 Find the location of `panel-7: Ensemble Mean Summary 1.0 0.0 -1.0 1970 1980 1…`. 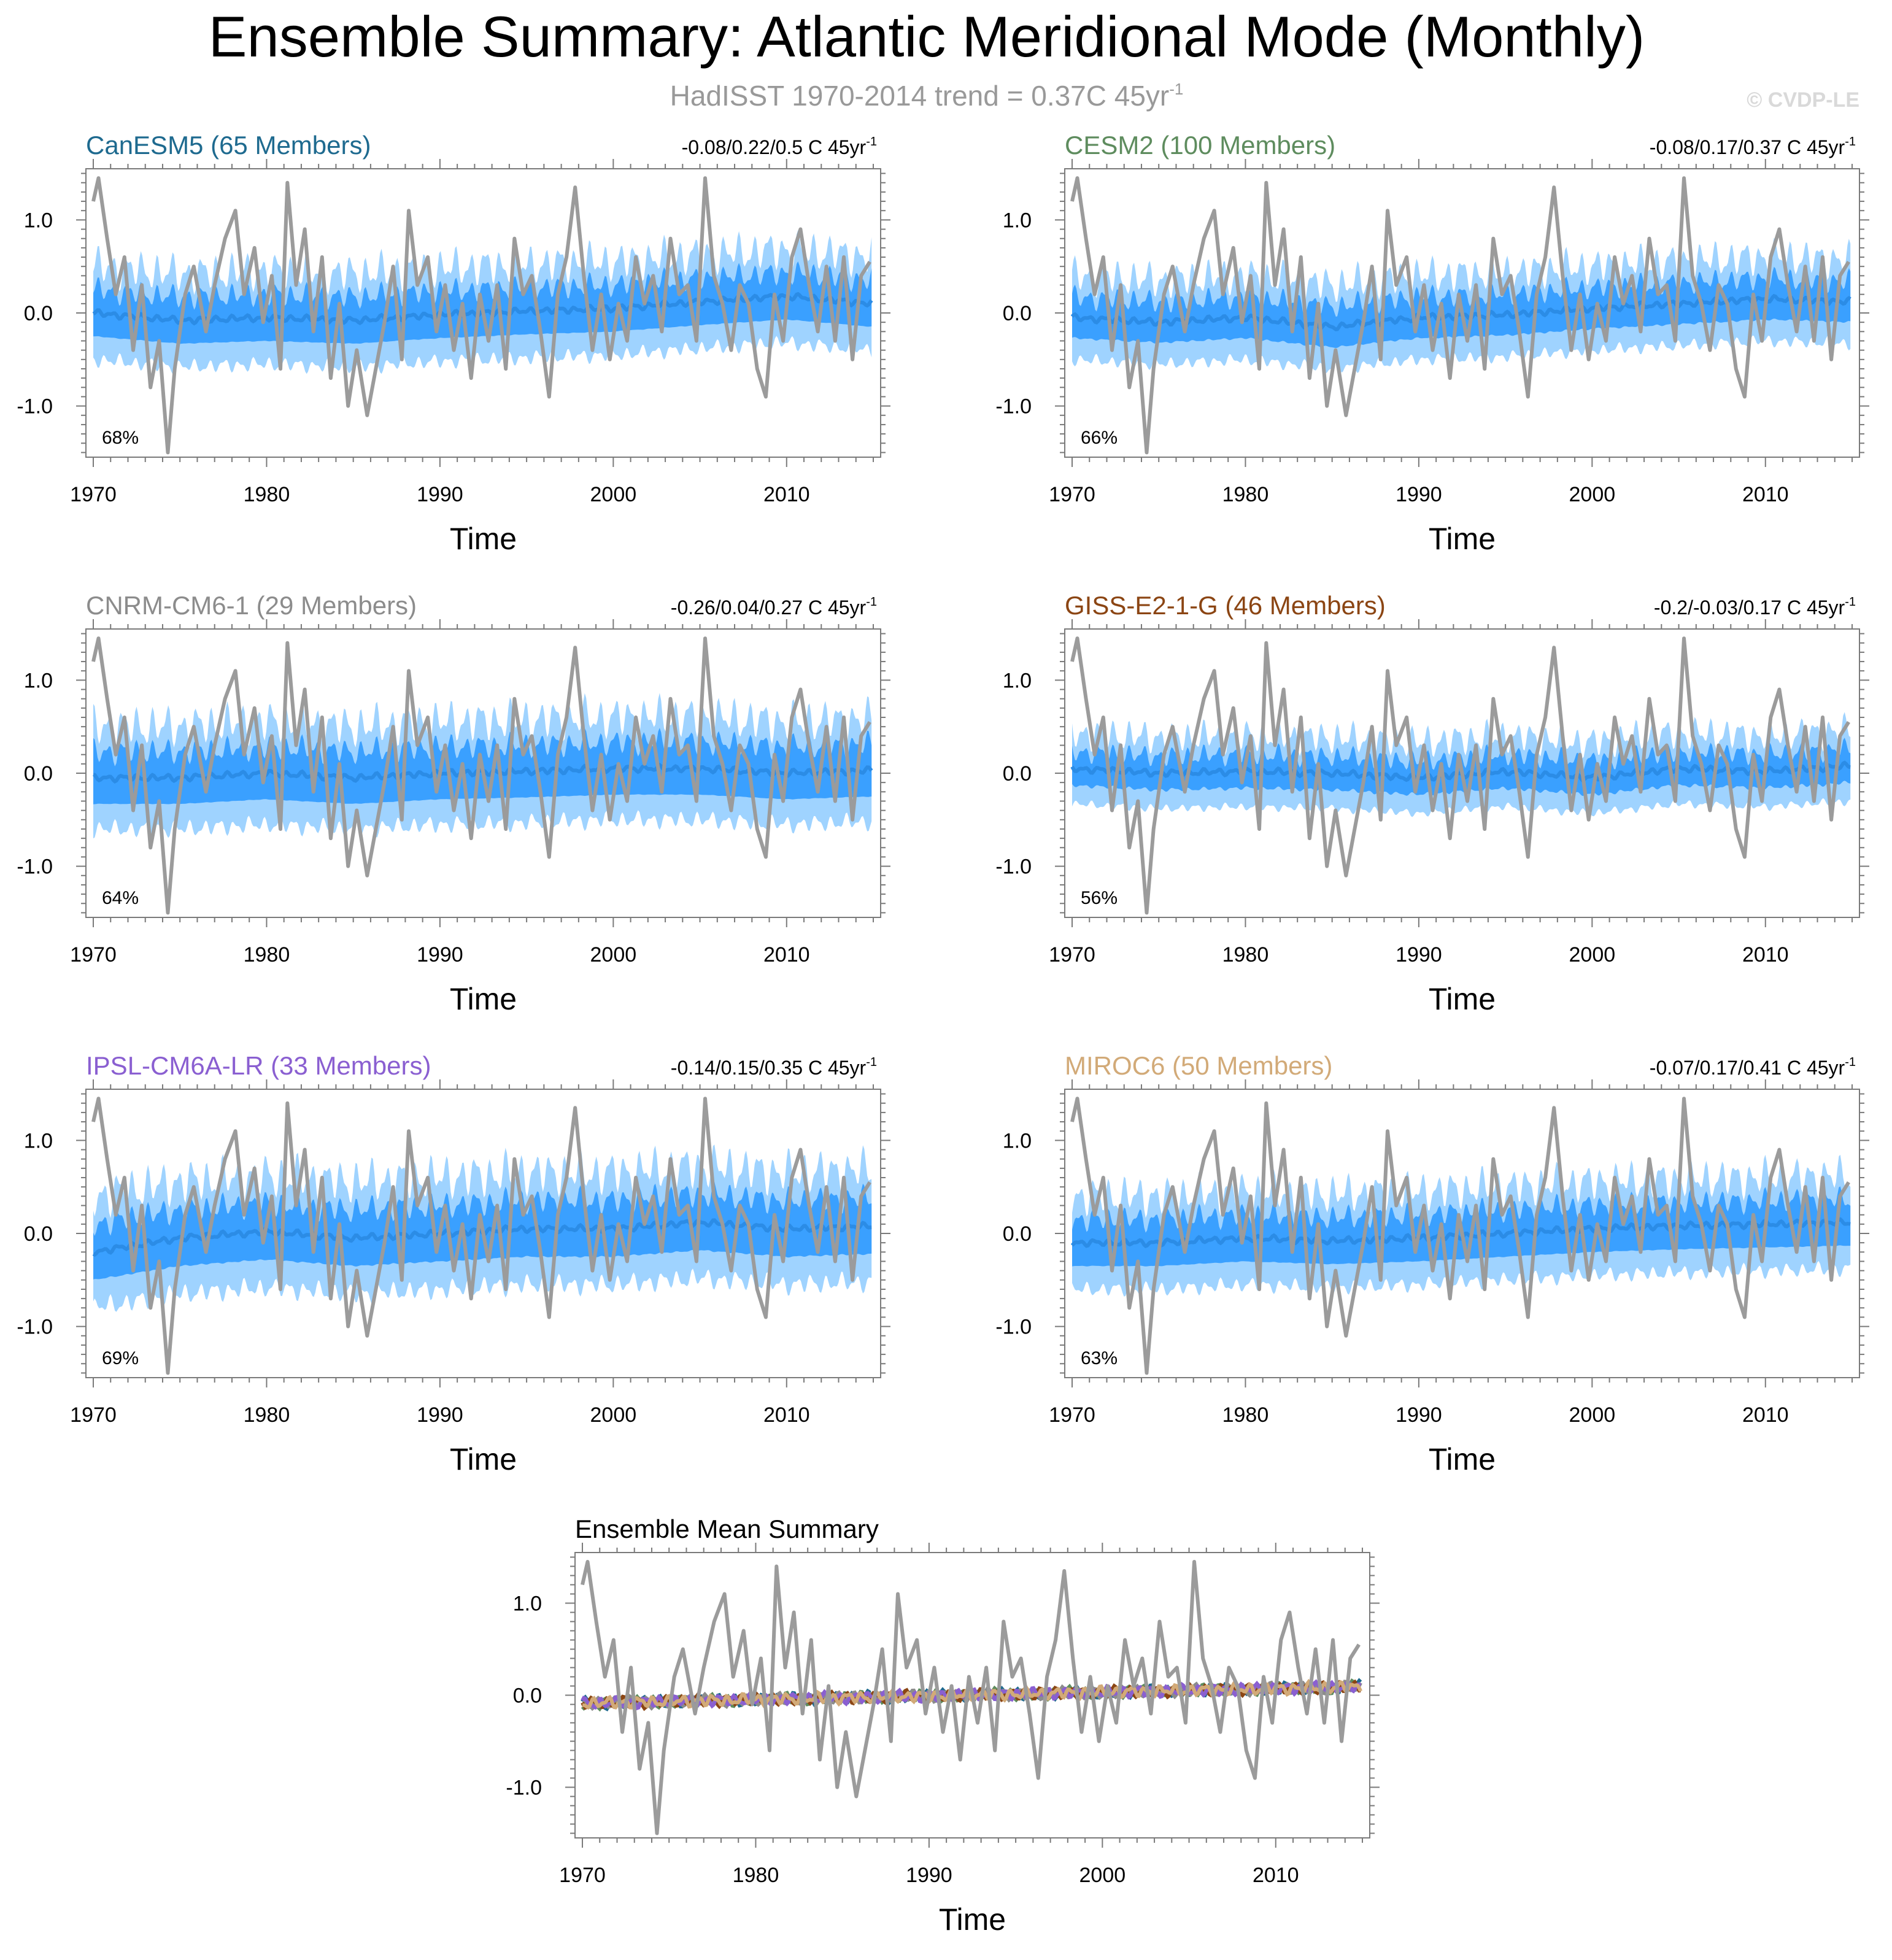

panel-7: Ensemble Mean Summary 1.0 0.0 -1.0 1970 1980 1… is located at coordinates (943, 1725).